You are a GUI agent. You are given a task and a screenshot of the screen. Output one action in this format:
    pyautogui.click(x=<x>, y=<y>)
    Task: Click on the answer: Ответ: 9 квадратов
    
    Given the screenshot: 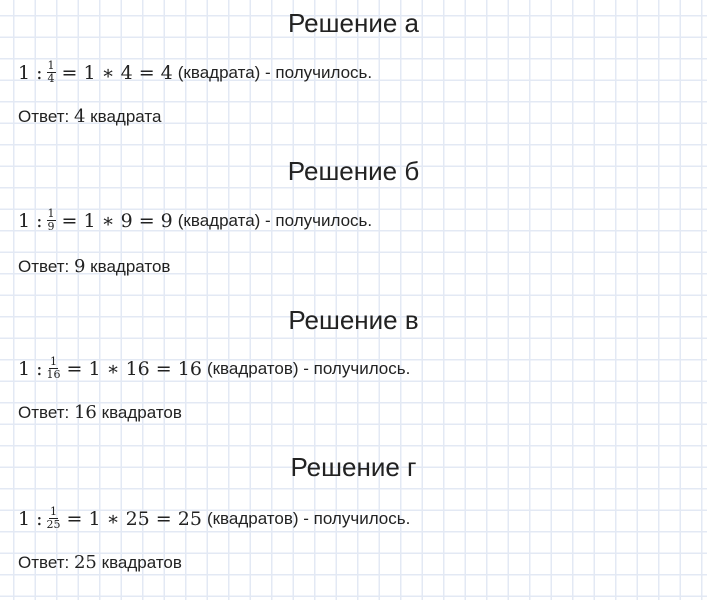 What is the action you would take?
    pyautogui.click(x=94, y=266)
    